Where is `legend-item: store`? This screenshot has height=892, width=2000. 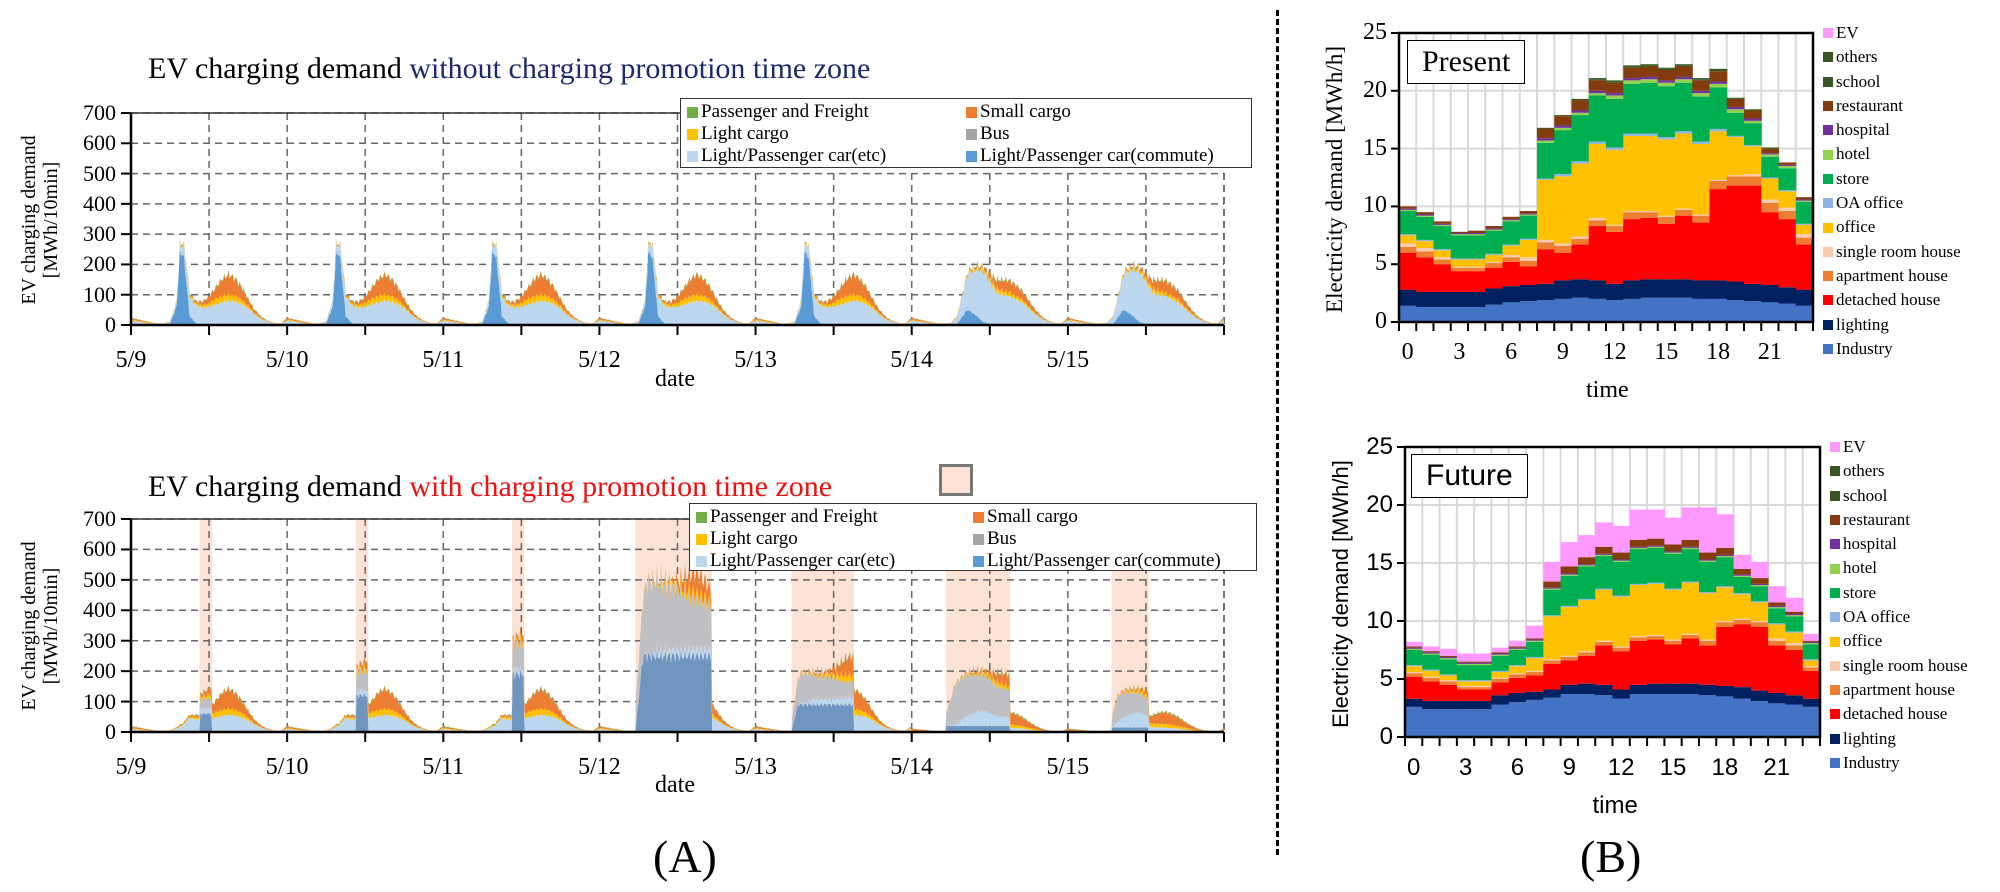
legend-item: store is located at coordinates (1892, 179).